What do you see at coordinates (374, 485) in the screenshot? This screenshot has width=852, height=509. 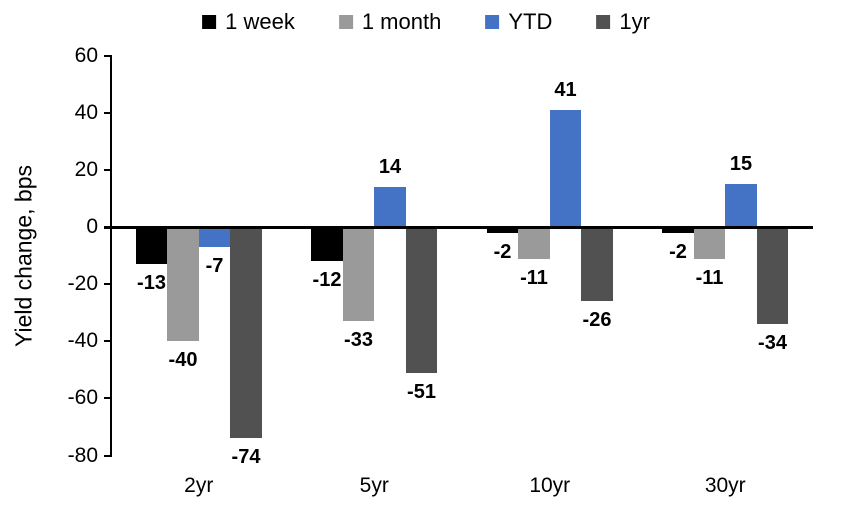 I see `x-category-label-5yr: 5yr` at bounding box center [374, 485].